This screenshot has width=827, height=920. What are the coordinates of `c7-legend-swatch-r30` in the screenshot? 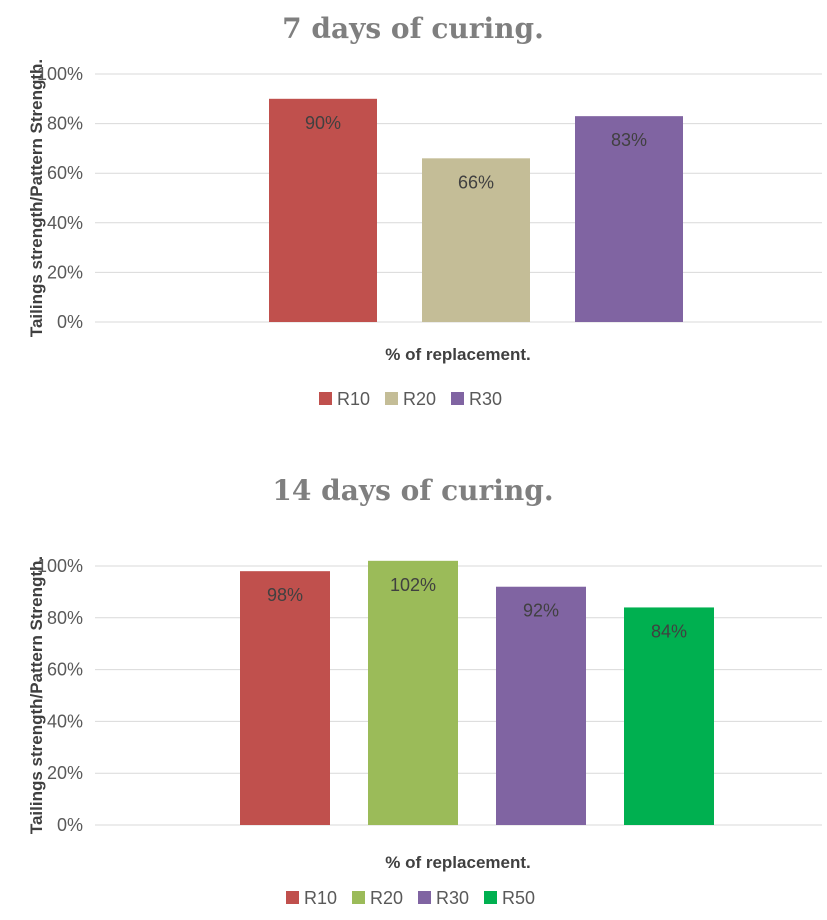 It's located at (457, 398).